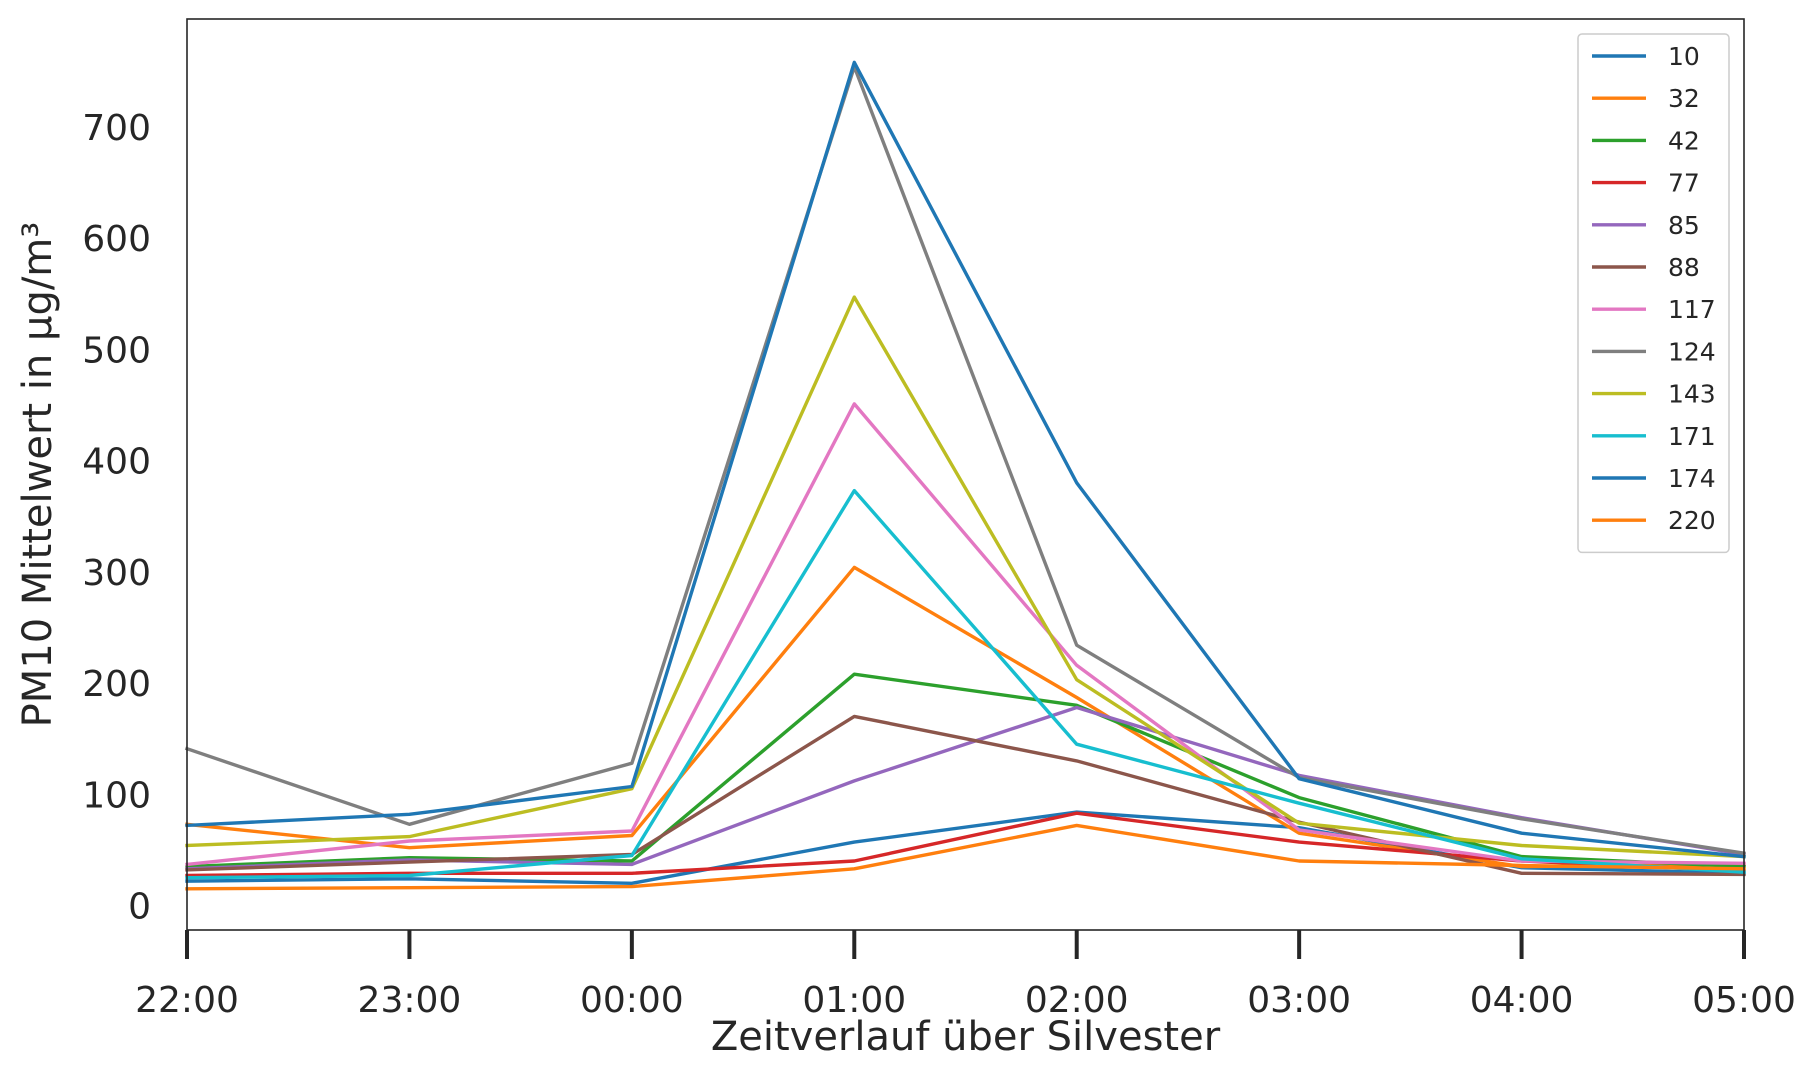 This screenshot has width=1811, height=1075. What do you see at coordinates (1684, 140) in the screenshot?
I see `legend-label-42: 42` at bounding box center [1684, 140].